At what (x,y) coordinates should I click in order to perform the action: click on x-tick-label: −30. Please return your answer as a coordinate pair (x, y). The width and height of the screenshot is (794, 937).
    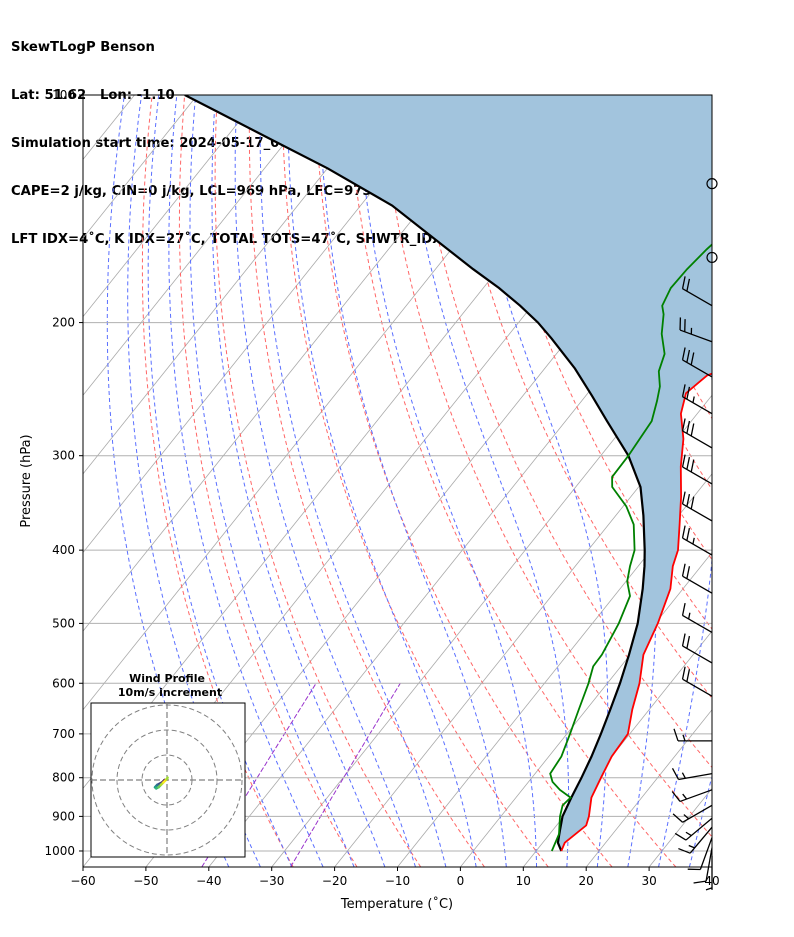
    Looking at the image, I should click on (271, 881).